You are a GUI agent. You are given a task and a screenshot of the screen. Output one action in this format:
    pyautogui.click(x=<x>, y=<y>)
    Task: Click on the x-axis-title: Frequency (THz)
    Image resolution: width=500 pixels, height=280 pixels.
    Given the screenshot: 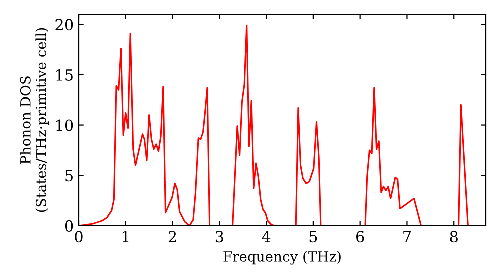 What is the action you would take?
    pyautogui.click(x=282, y=258)
    